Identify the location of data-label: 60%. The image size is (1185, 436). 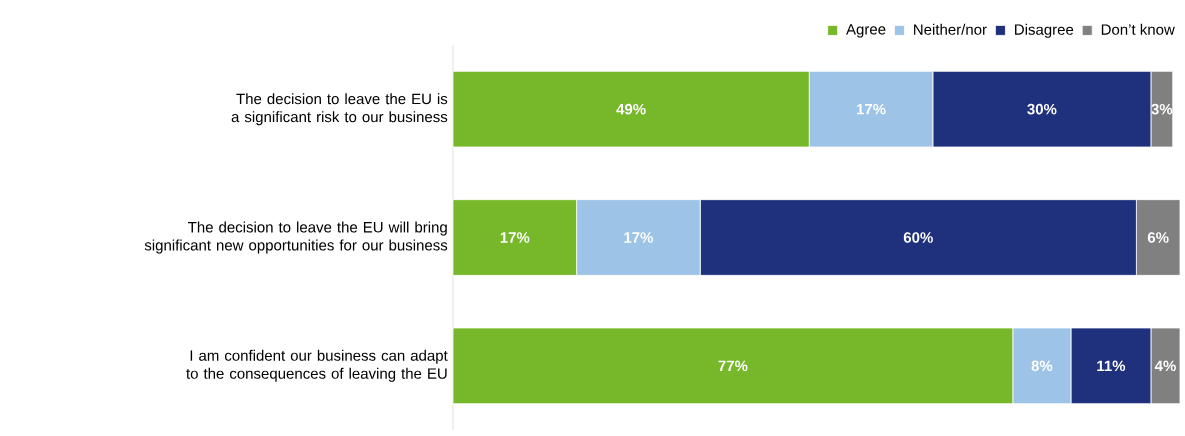
(918, 237).